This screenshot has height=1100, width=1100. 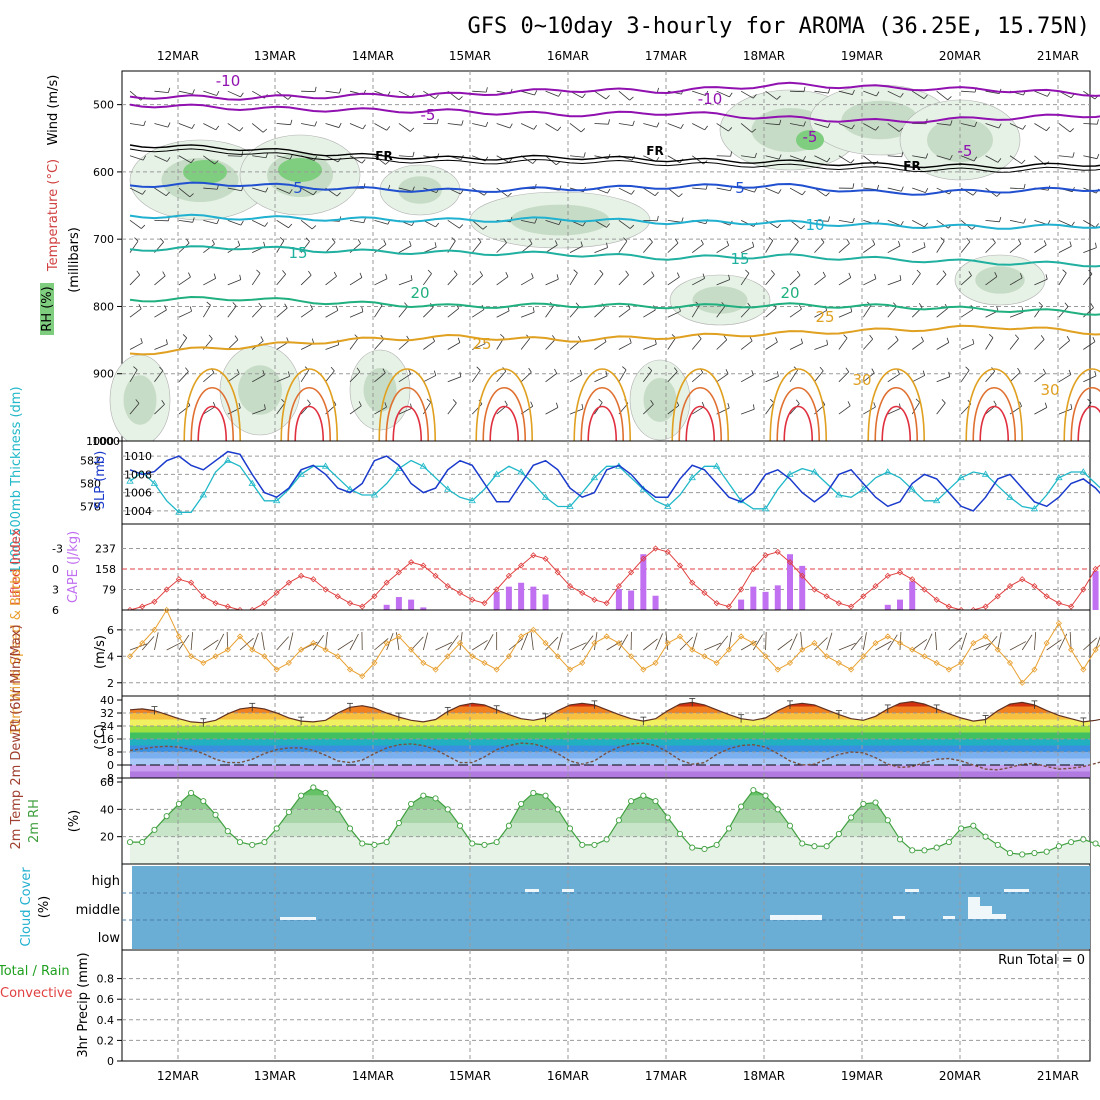 What do you see at coordinates (532, 890) in the screenshot?
I see `cloud-block` at bounding box center [532, 890].